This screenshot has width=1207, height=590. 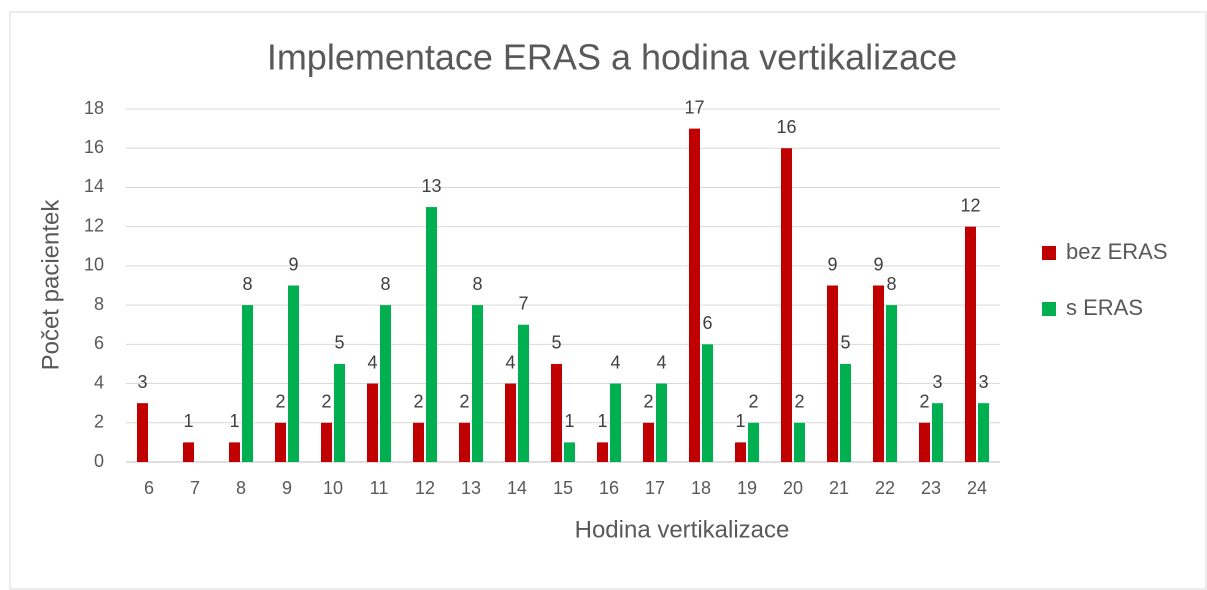 I want to click on legend-label: s ERAS, so click(x=1104, y=307).